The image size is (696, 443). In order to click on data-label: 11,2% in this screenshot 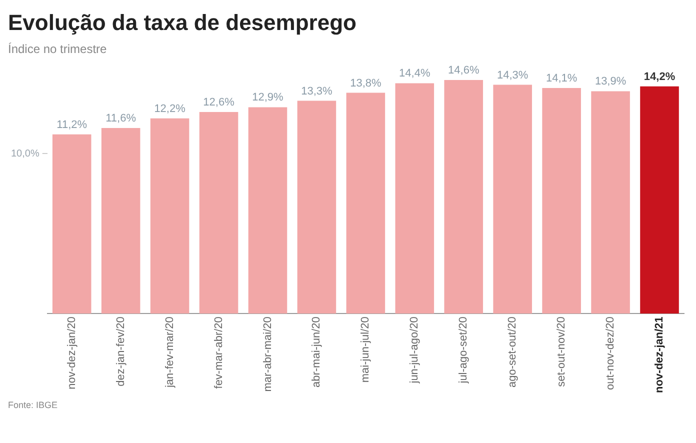, I will do `click(72, 124)`.